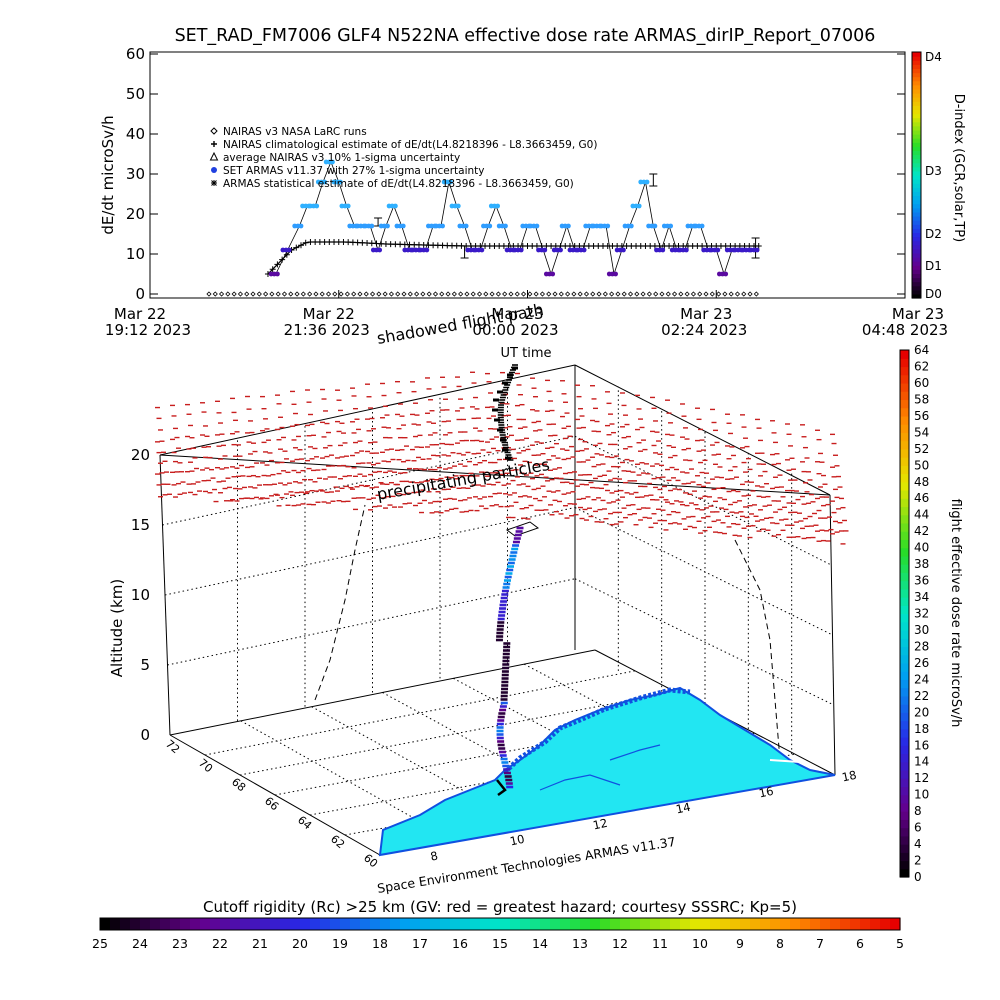 The width and height of the screenshot is (1000, 1000). I want to click on grid-line, so click(704, 642).